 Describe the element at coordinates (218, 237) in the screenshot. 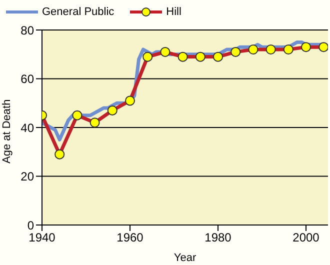

I see `x-tick-label: 1980` at that location.